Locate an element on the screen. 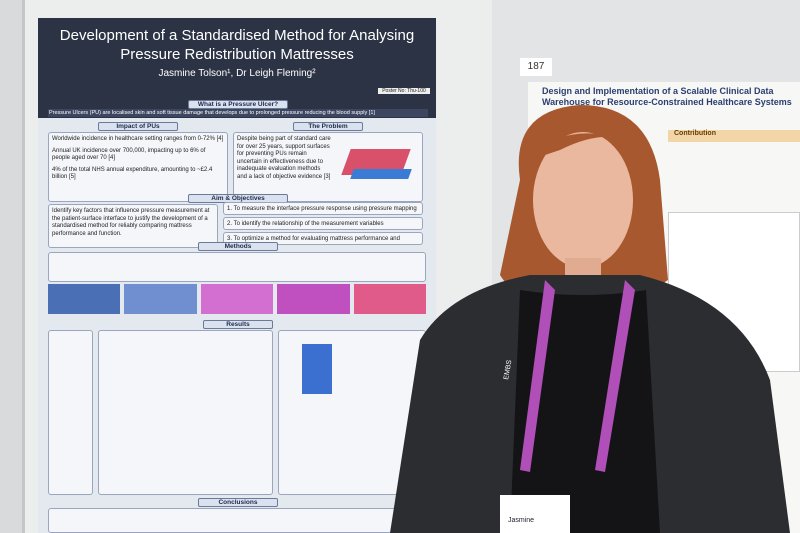 Image resolution: width=800 pixels, height=533 pixels. section-heading: Methods is located at coordinates (238, 246).